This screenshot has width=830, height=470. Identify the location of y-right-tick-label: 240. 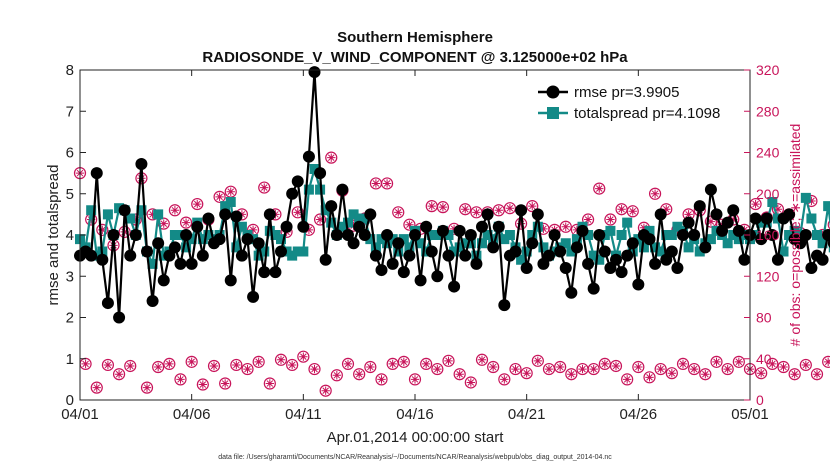
(768, 153).